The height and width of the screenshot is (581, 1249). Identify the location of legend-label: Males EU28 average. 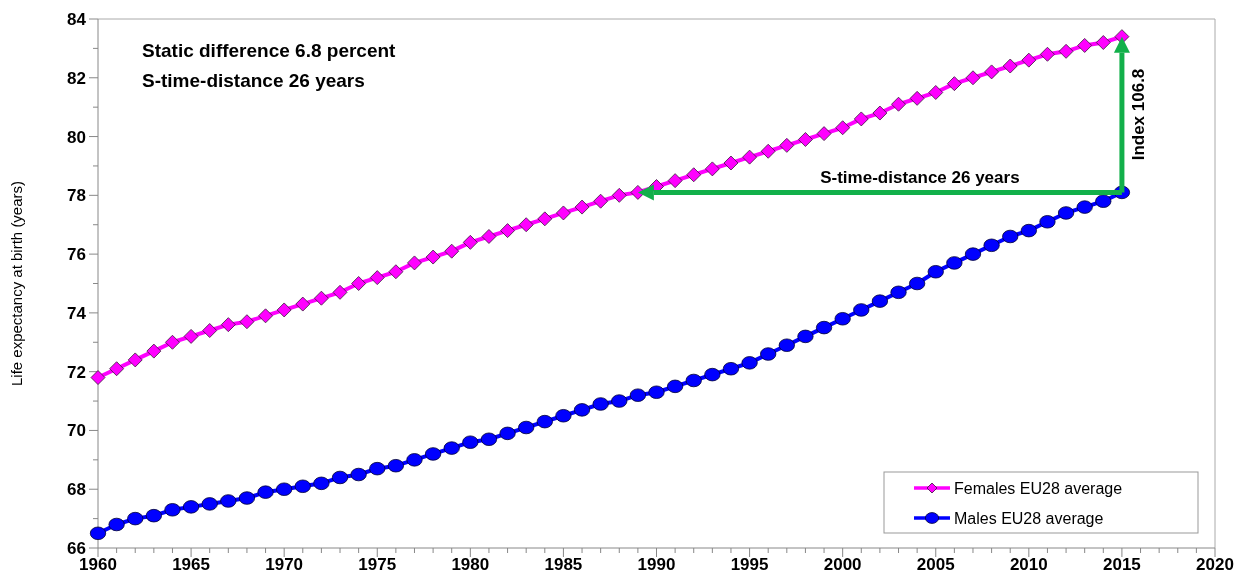
(1029, 518).